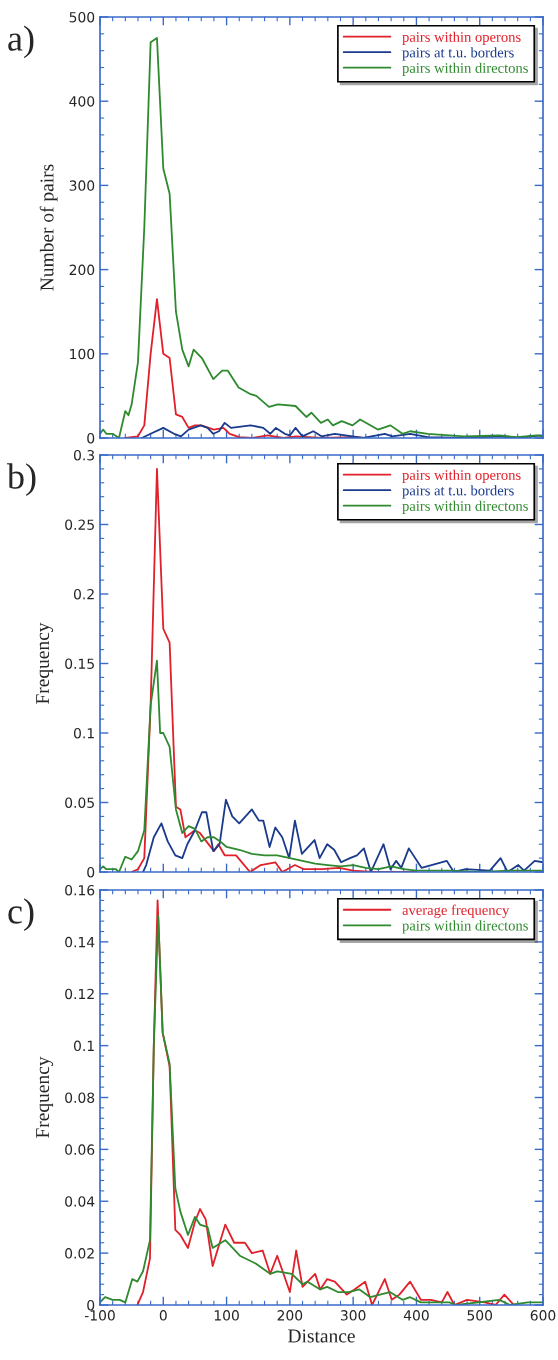  What do you see at coordinates (99, 1315) in the screenshot?
I see `x-tick-label: -100` at bounding box center [99, 1315].